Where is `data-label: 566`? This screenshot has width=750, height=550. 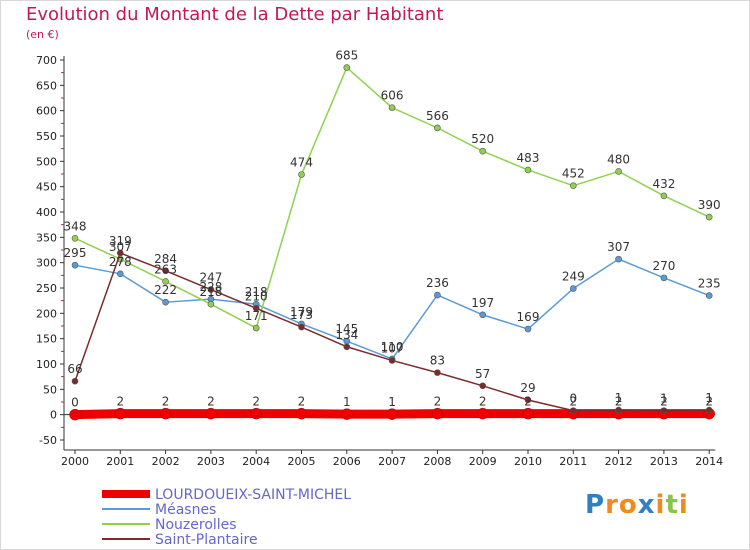
data-label: 566 is located at coordinates (437, 116).